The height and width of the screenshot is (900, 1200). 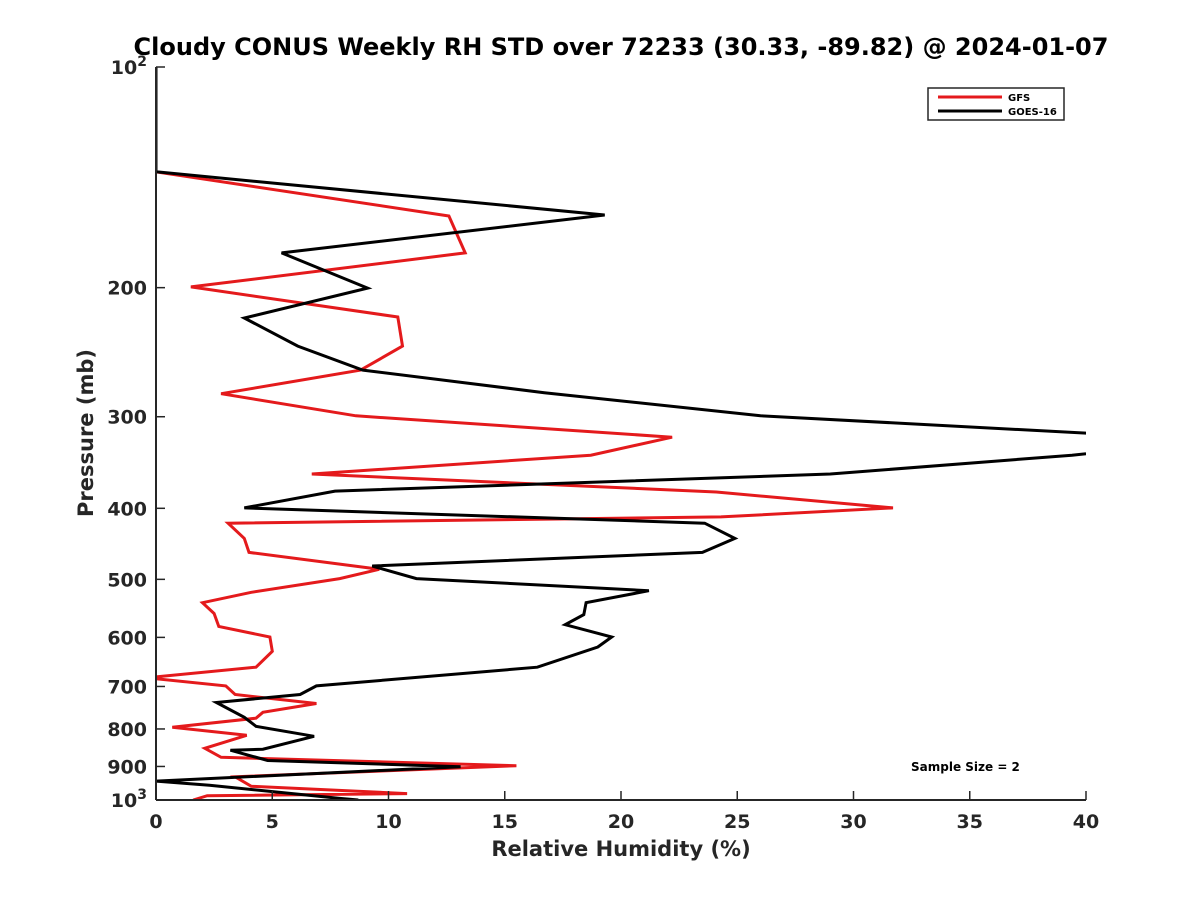 What do you see at coordinates (127, 687) in the screenshot?
I see `y-tick-label: 700` at bounding box center [127, 687].